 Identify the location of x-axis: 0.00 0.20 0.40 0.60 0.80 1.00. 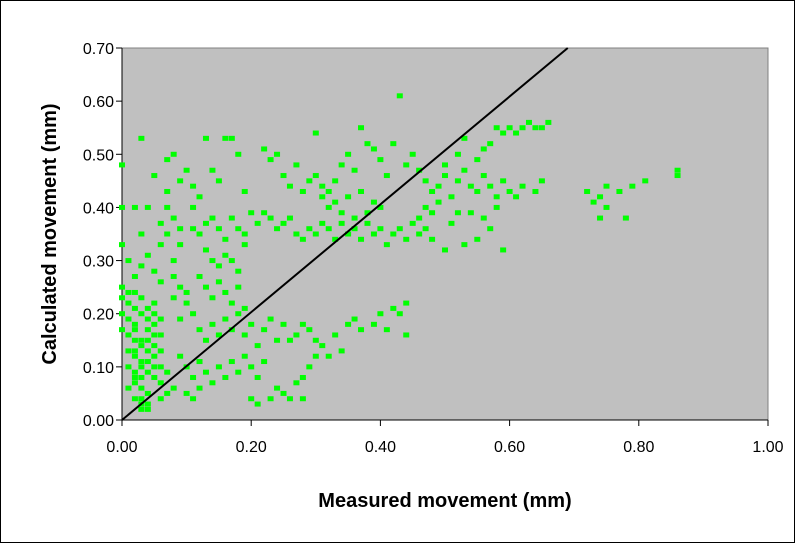
(445, 438).